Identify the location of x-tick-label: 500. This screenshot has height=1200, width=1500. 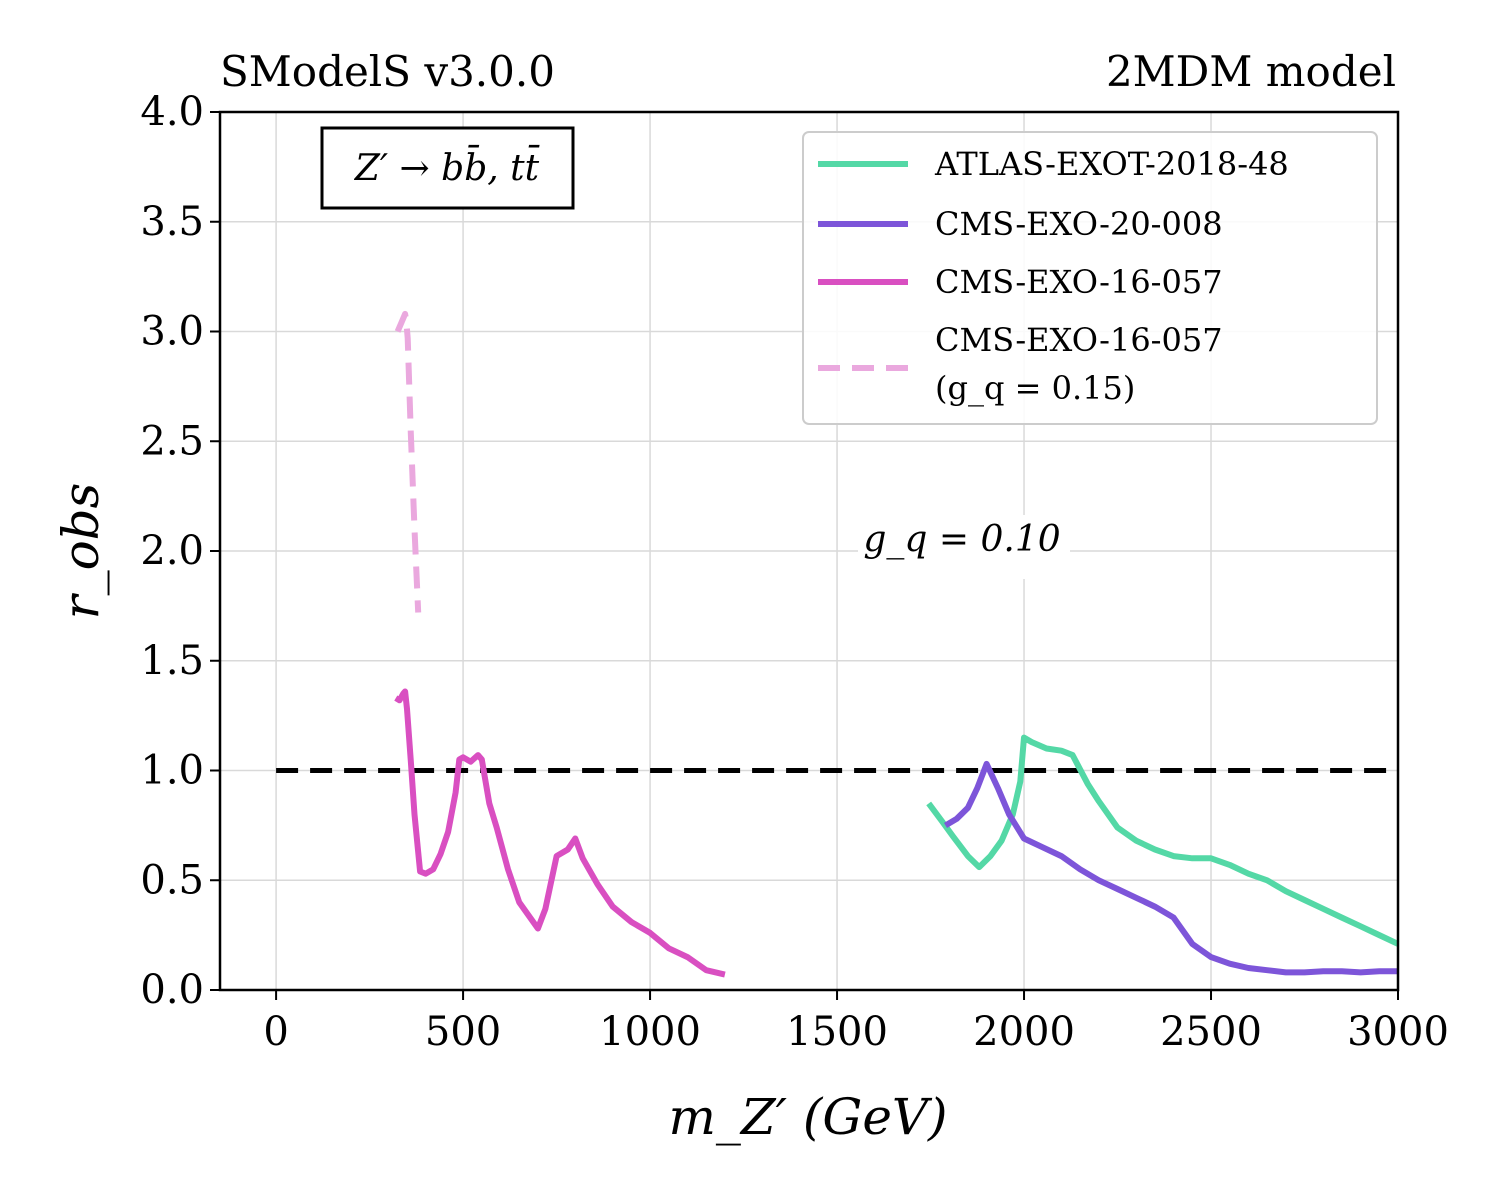
(463, 1032).